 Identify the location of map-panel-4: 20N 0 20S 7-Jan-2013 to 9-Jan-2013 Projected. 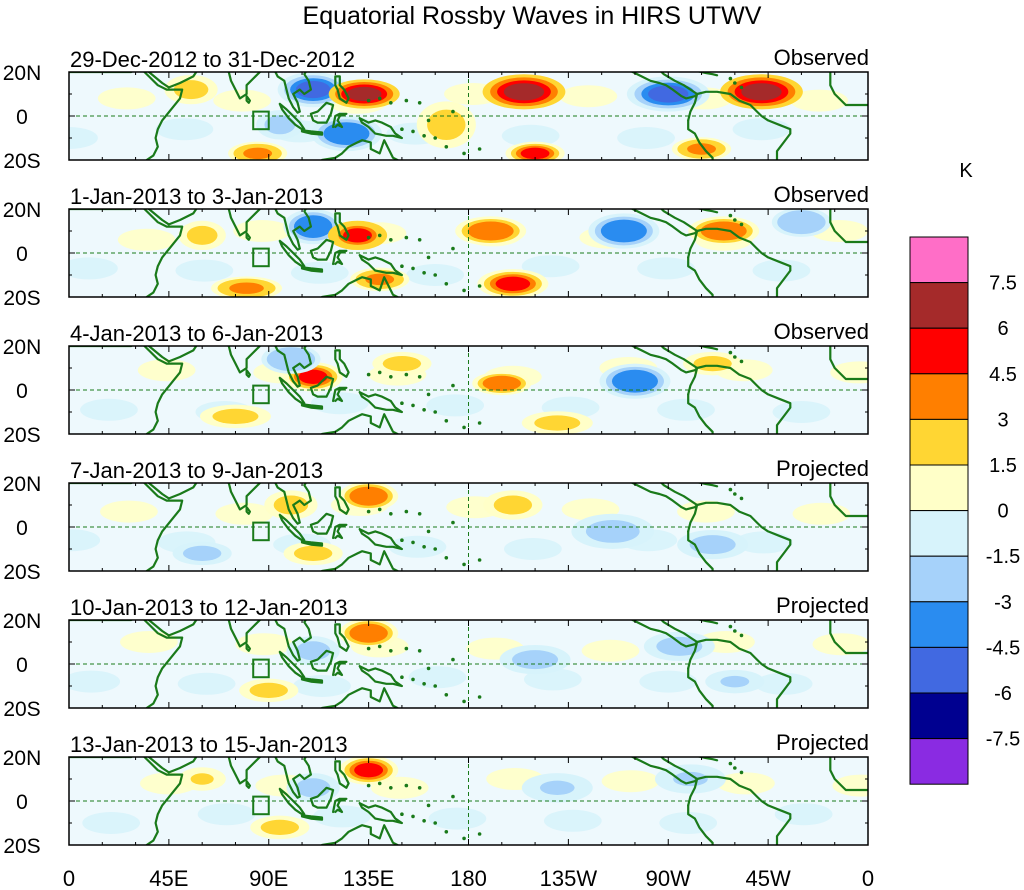
(436, 520).